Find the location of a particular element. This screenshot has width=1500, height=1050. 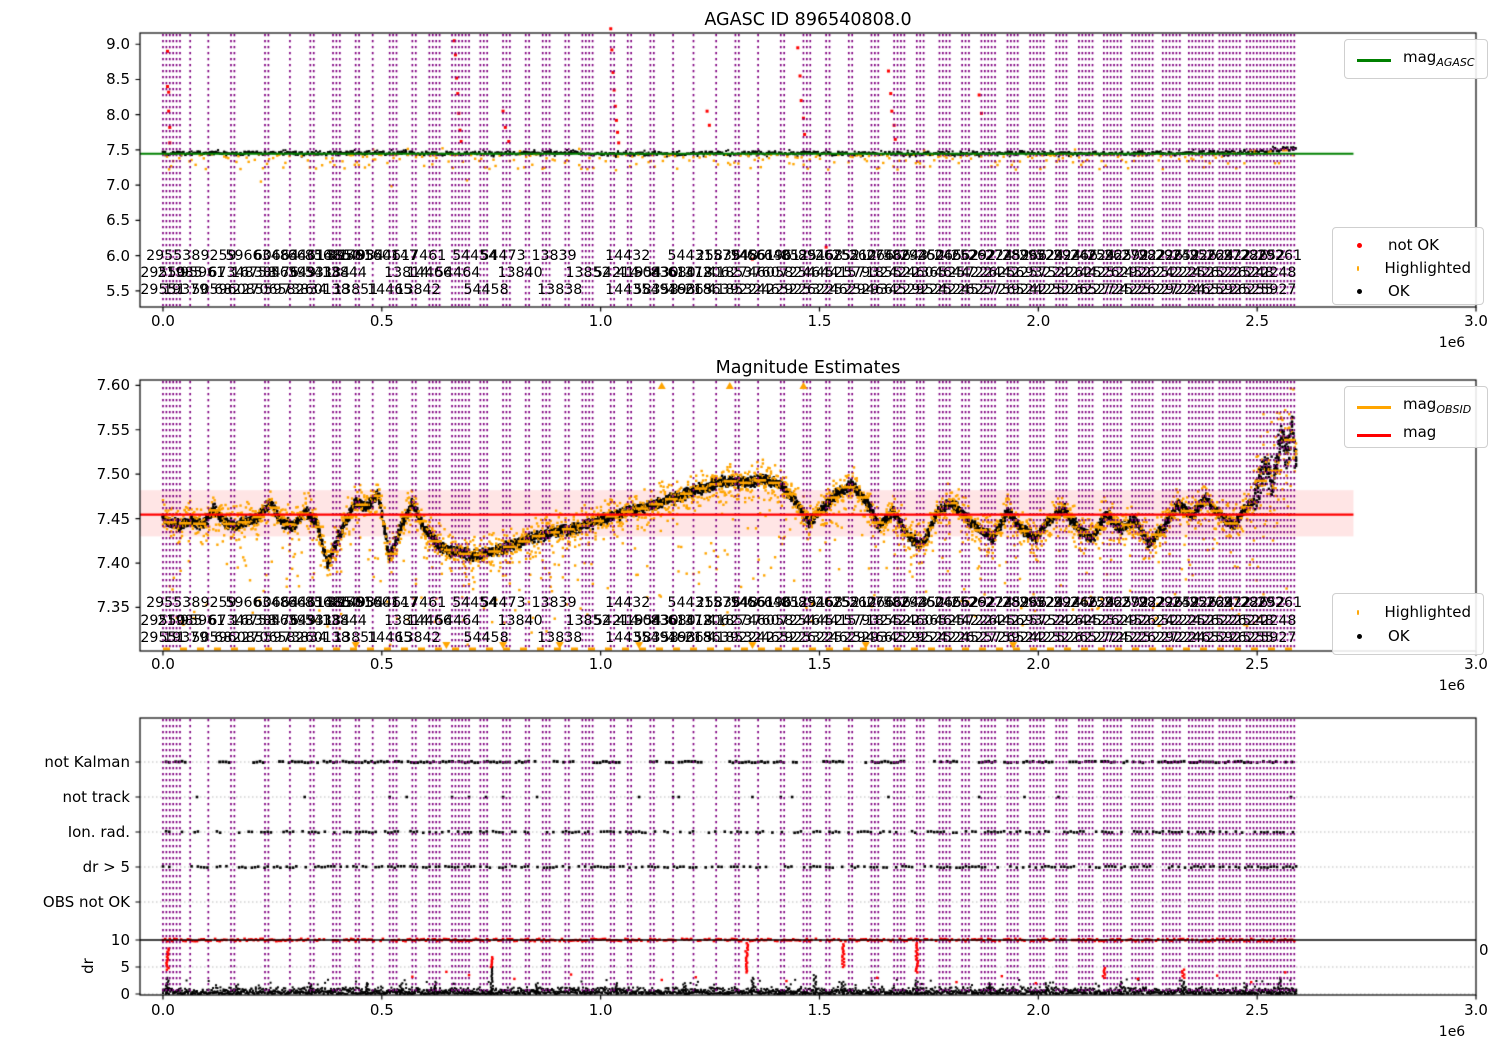

obsid-annotation: 14432 is located at coordinates (628, 256).